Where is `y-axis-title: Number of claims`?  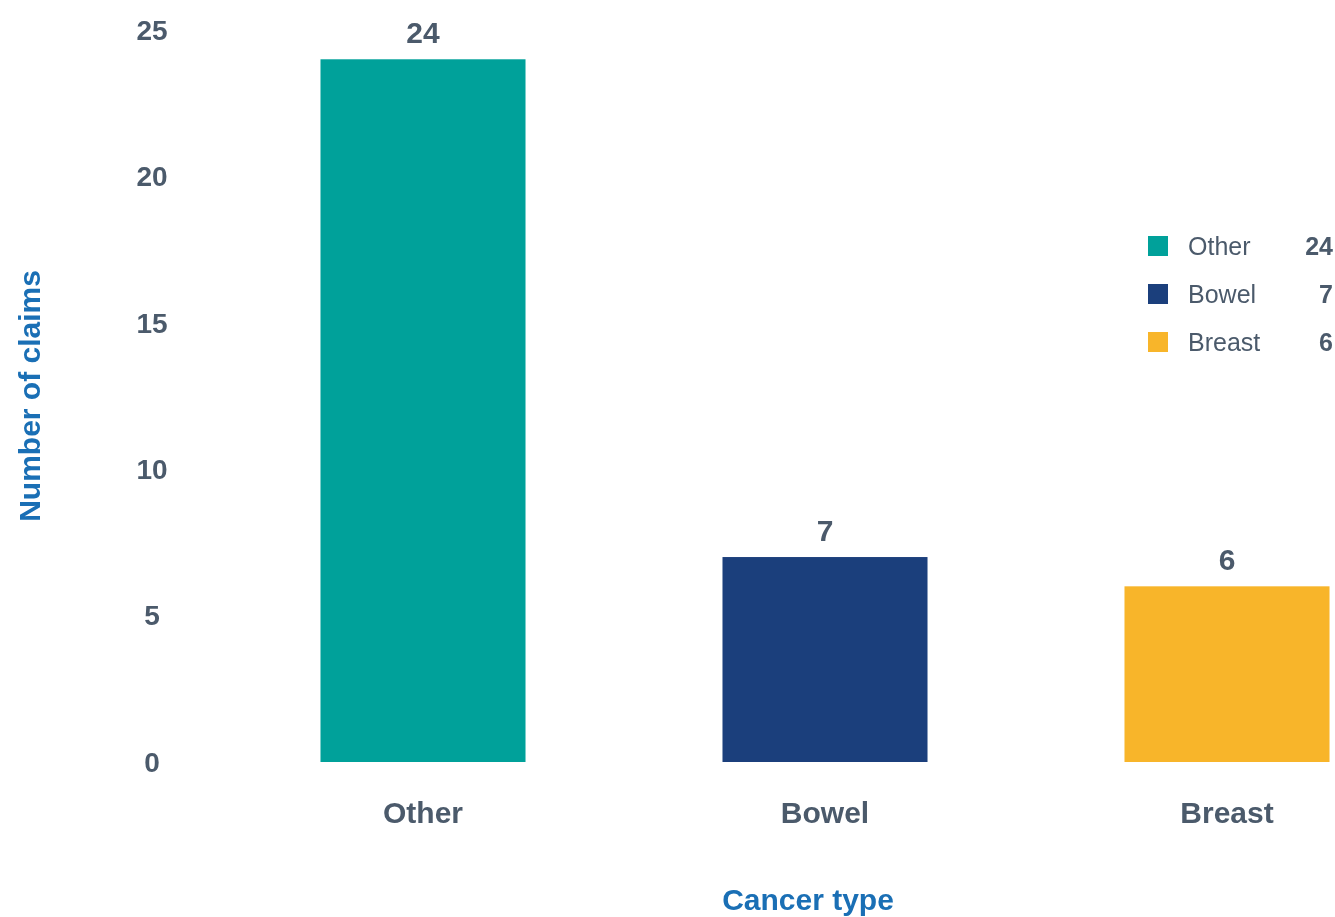 y-axis-title: Number of claims is located at coordinates (29, 396).